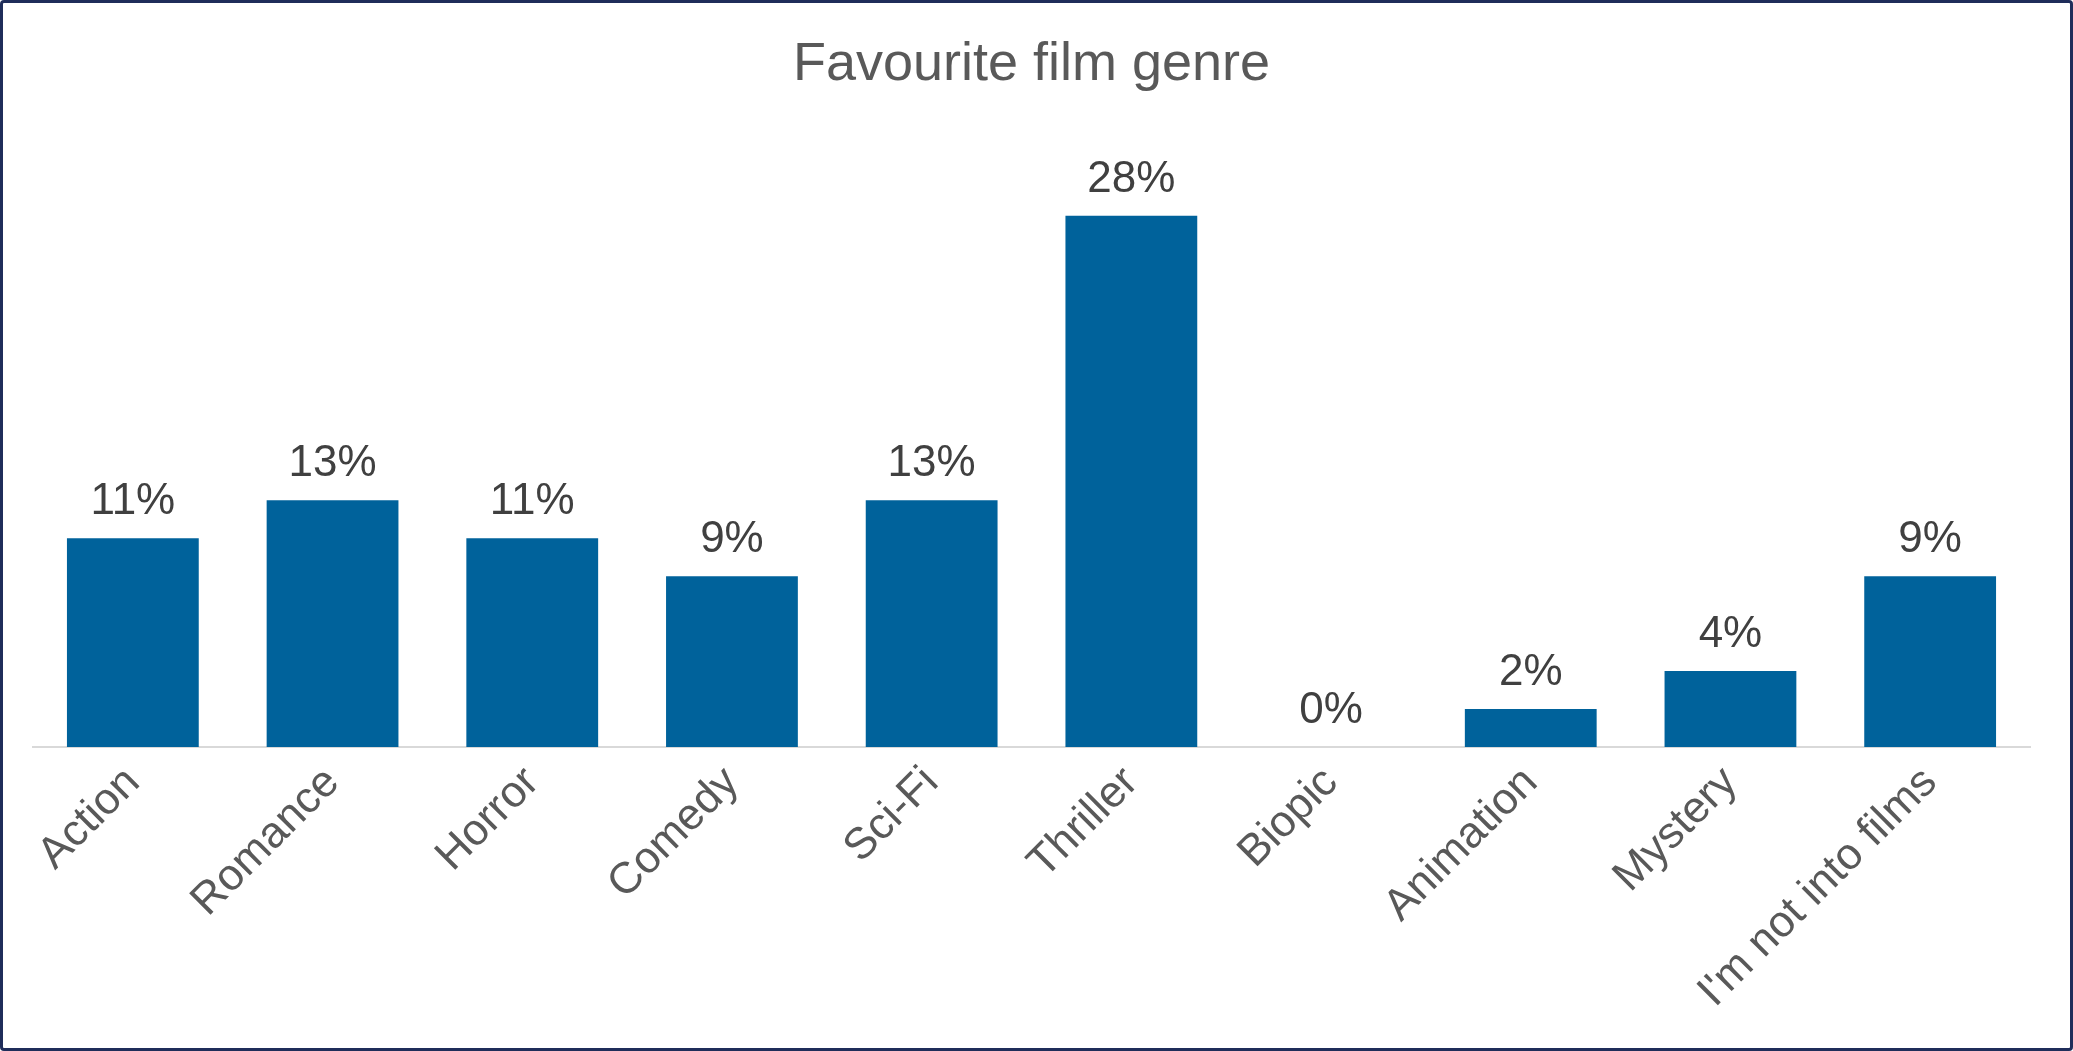 This screenshot has height=1051, width=2073. I want to click on data-label: 0%, so click(1331, 708).